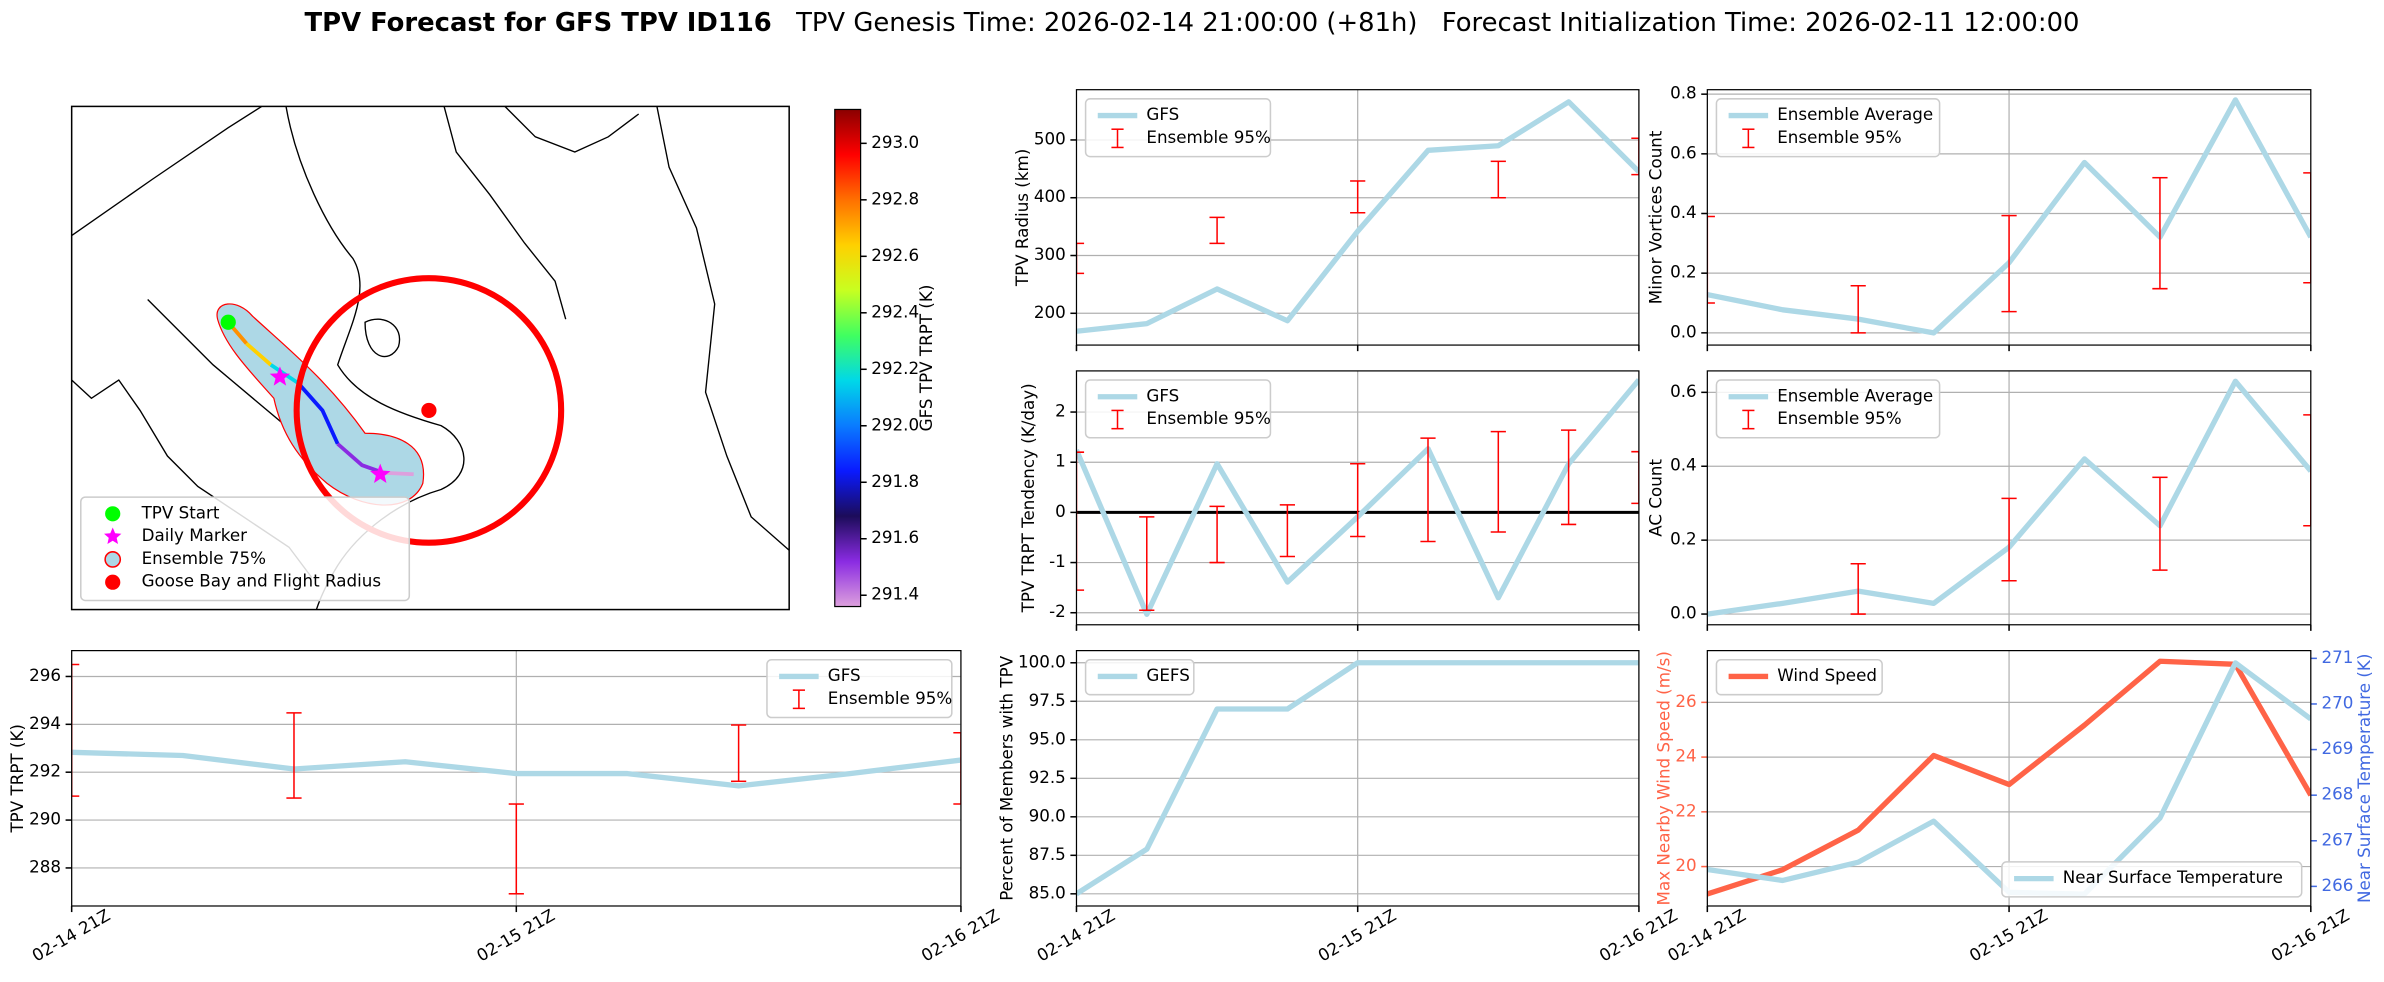 Image resolution: width=2384 pixels, height=982 pixels. What do you see at coordinates (1685, 865) in the screenshot?
I see `y-tick-label: 20` at bounding box center [1685, 865].